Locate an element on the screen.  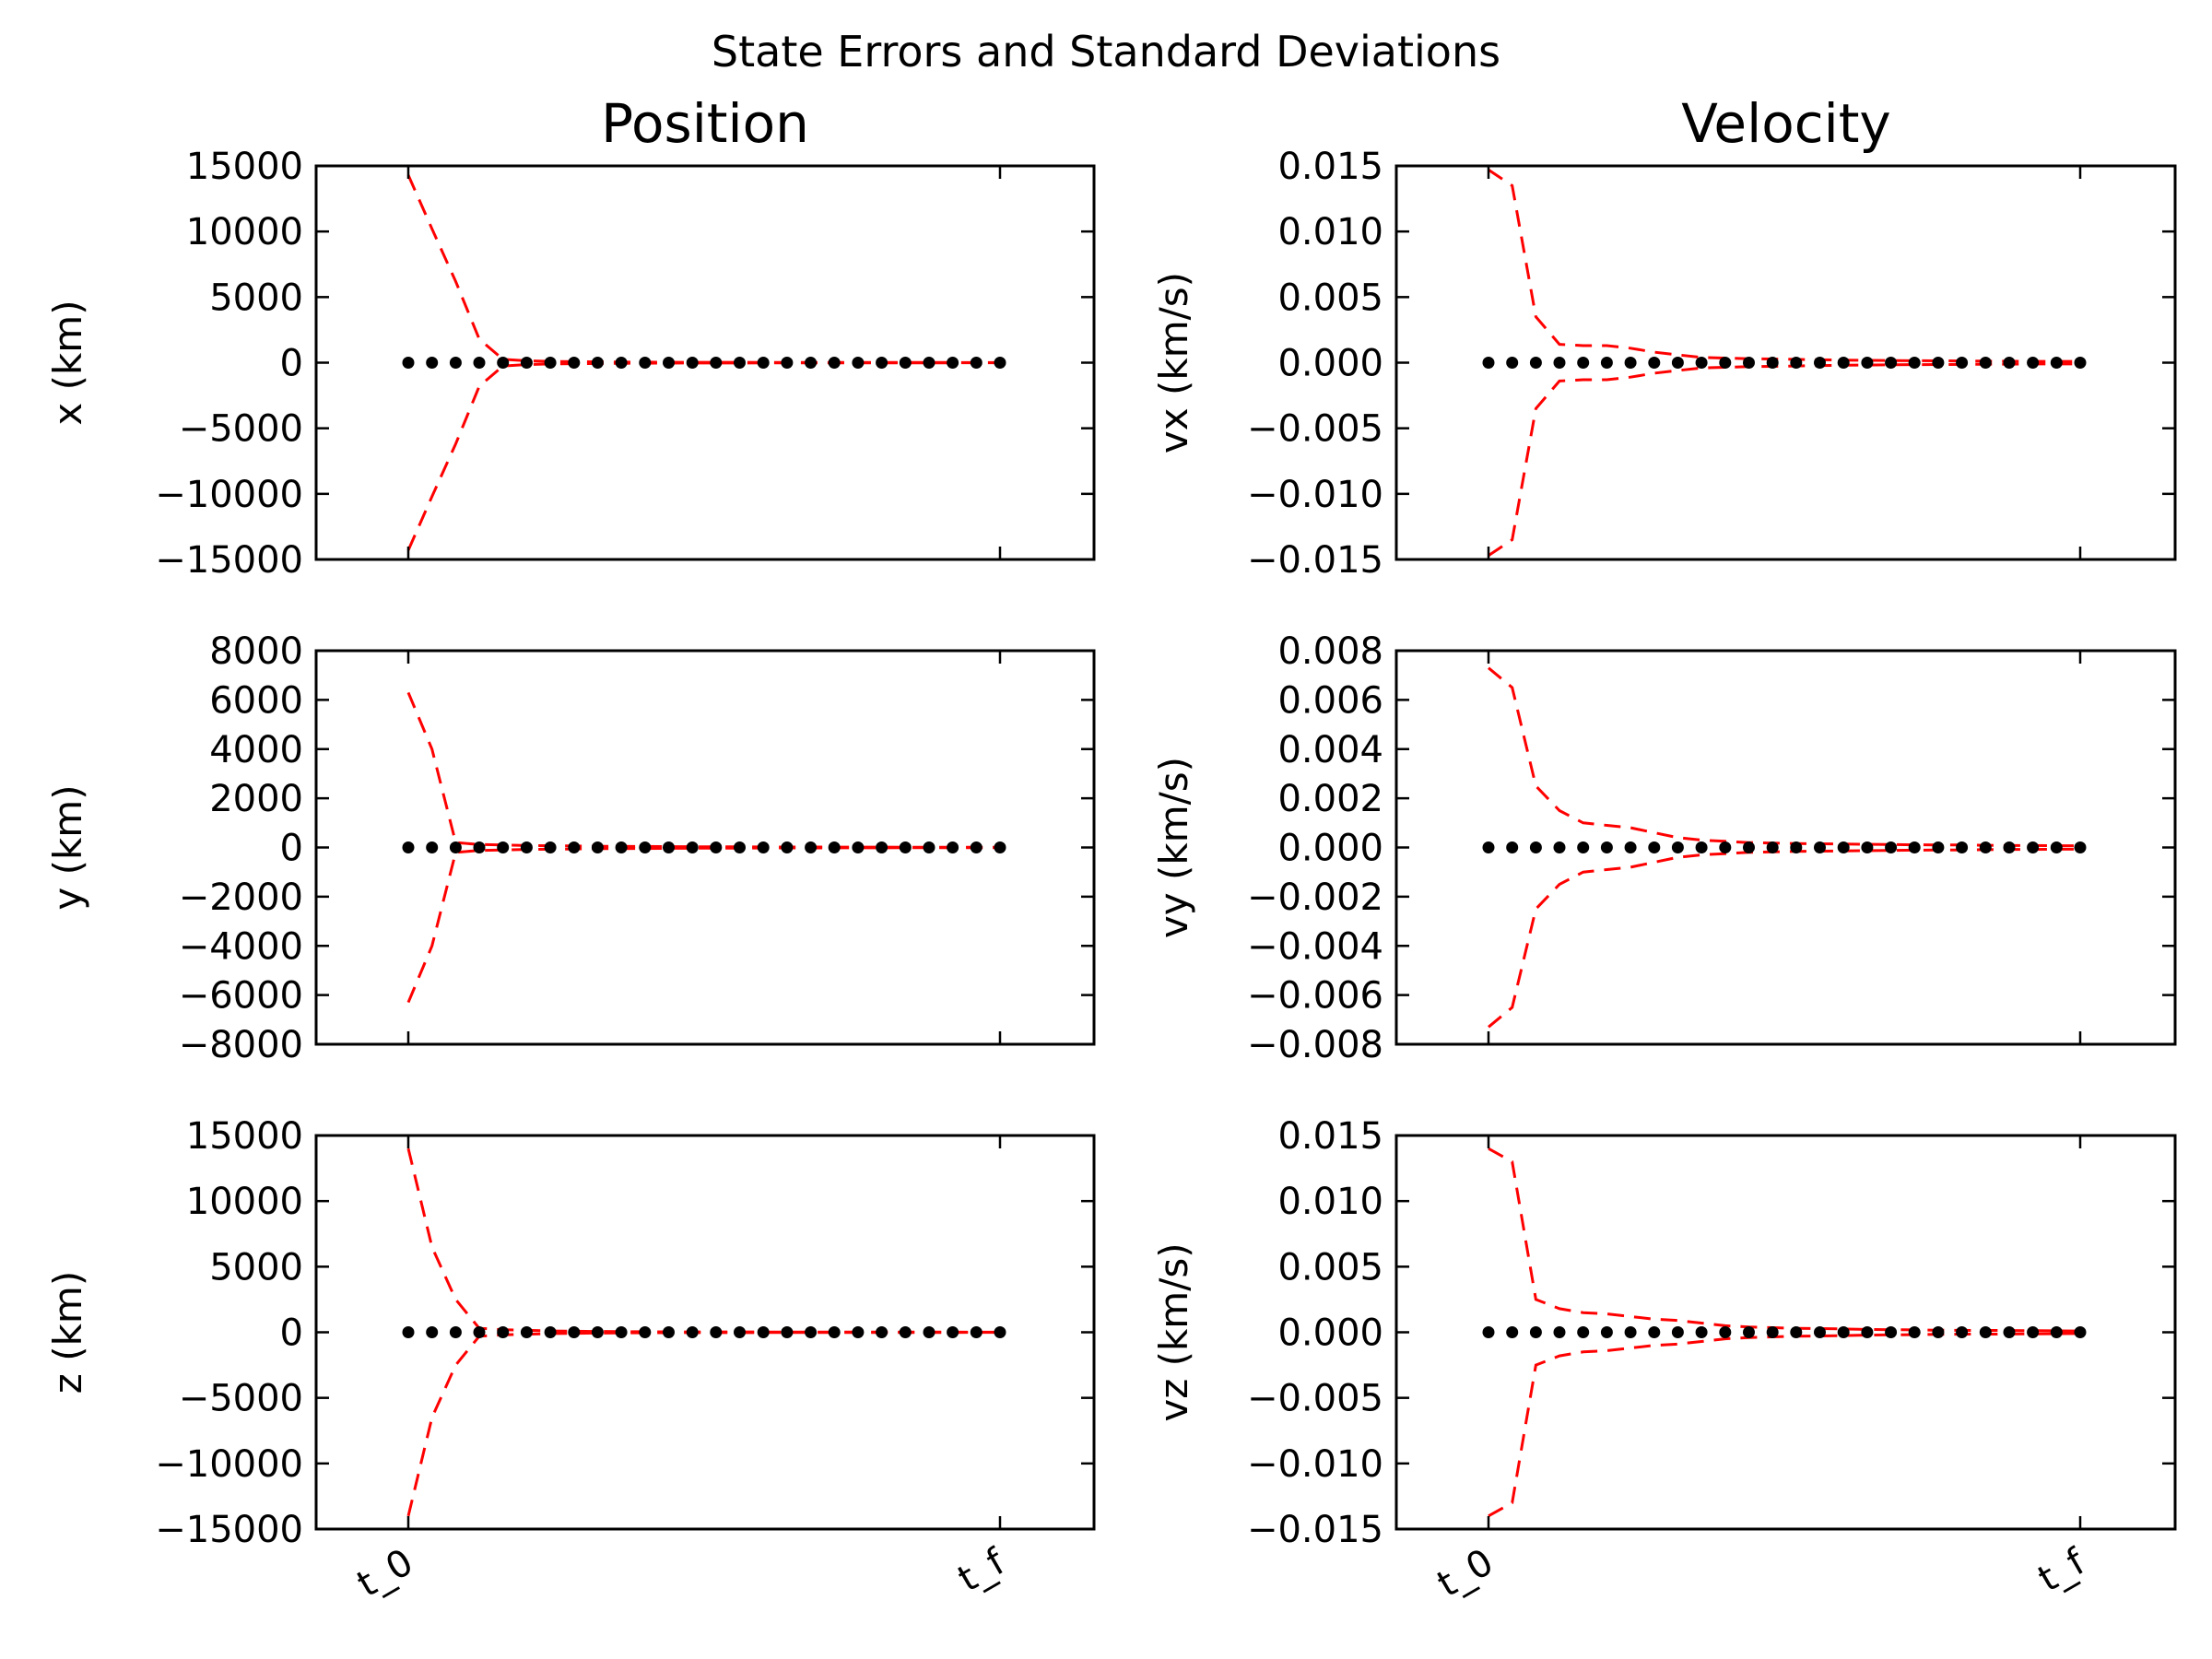
y-tick-label: 0.002 is located at coordinates (1330, 799).